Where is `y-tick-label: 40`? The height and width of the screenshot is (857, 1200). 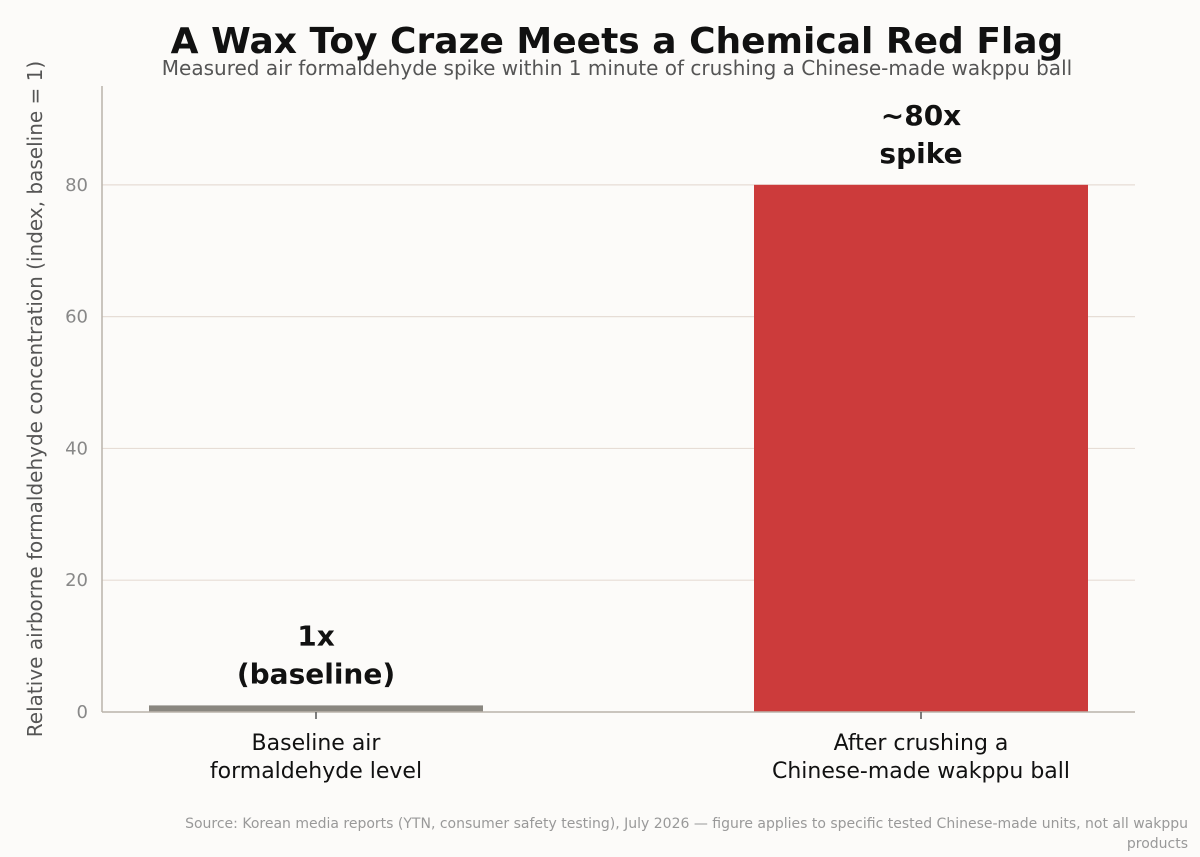
y-tick-label: 40 is located at coordinates (76, 448).